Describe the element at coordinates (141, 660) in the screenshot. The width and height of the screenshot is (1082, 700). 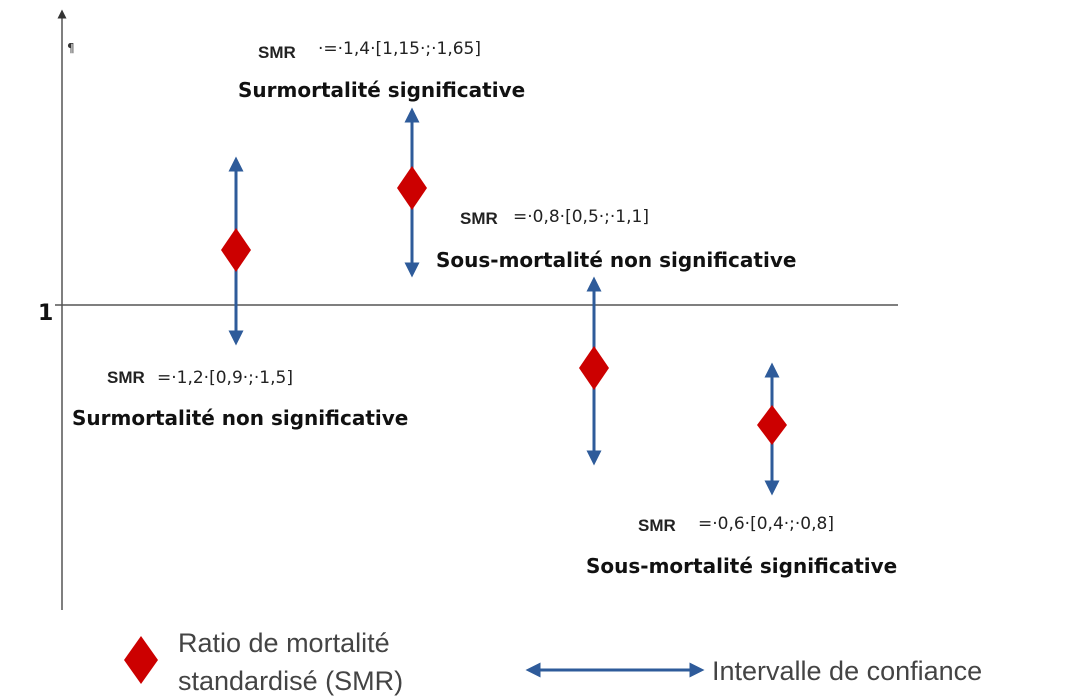
I see `legend-marker` at that location.